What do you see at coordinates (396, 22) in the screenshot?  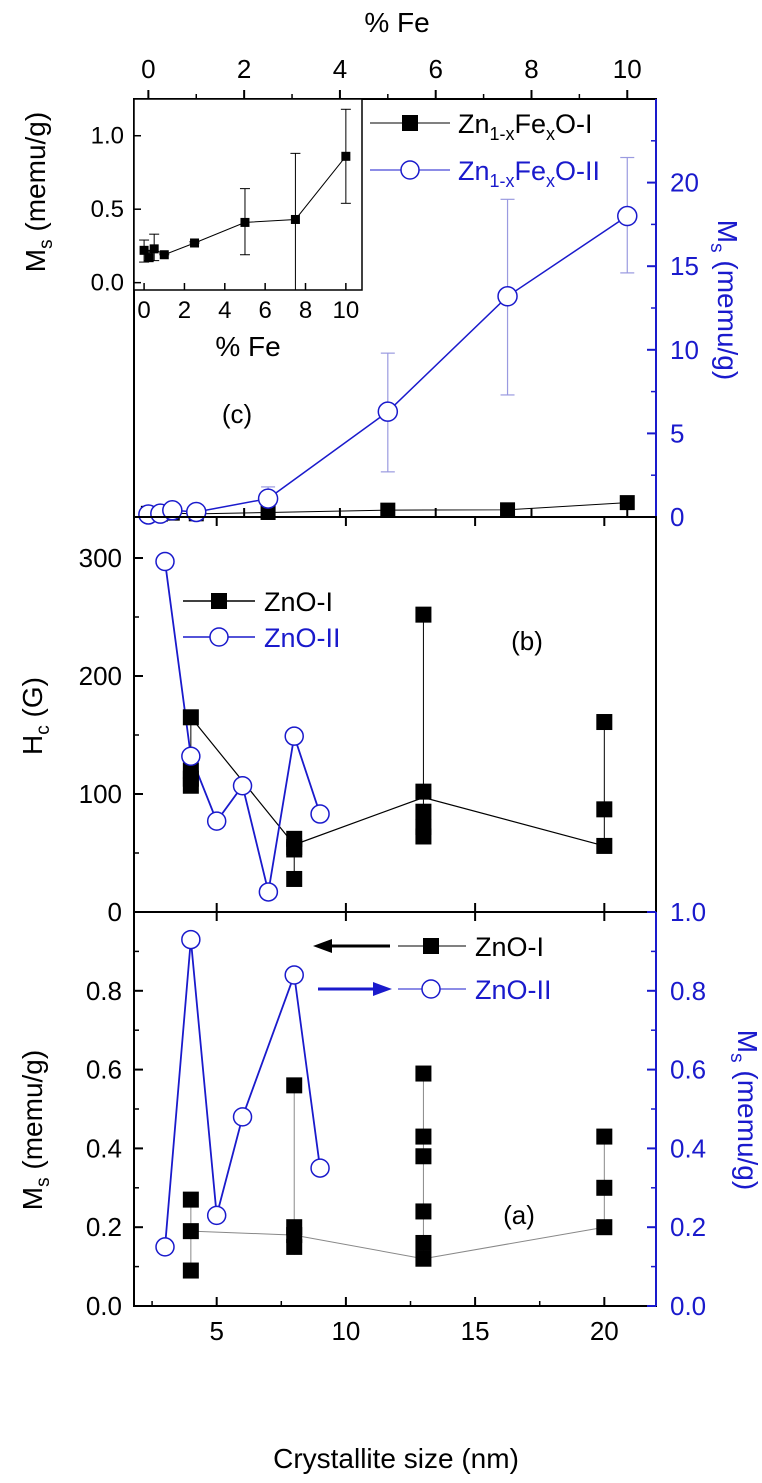 I see `top-xaxis-title: % Fe` at bounding box center [396, 22].